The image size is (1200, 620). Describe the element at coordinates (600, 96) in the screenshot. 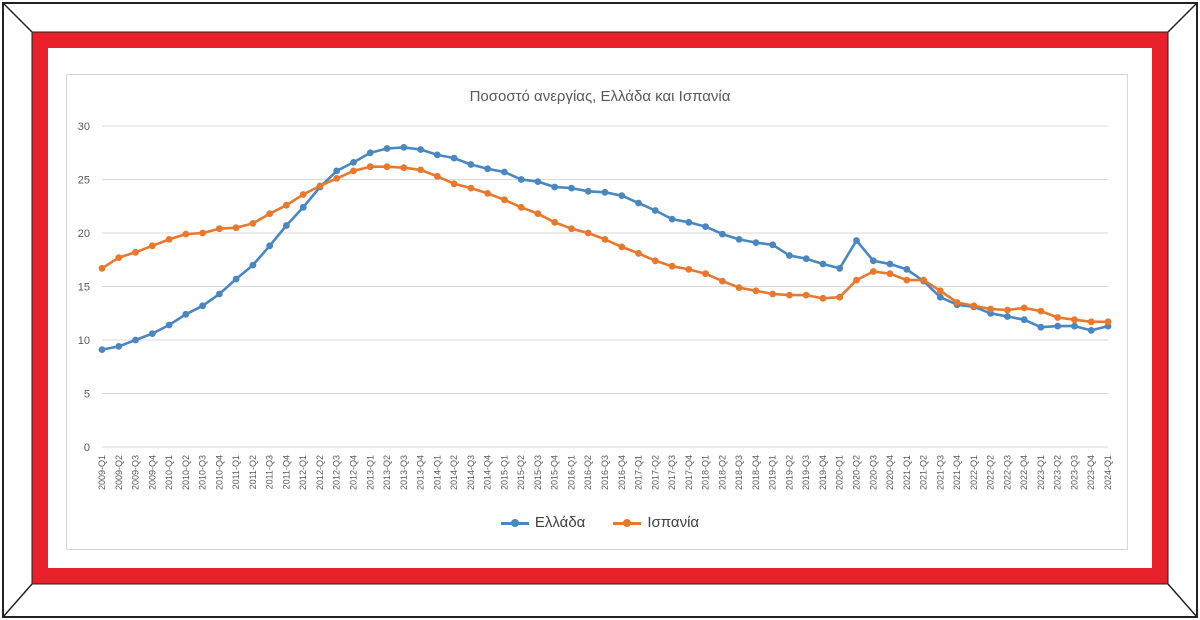

I see `chart-title: Ποσοστό ανεργίας, Ελλάδα και Ισπανία` at that location.